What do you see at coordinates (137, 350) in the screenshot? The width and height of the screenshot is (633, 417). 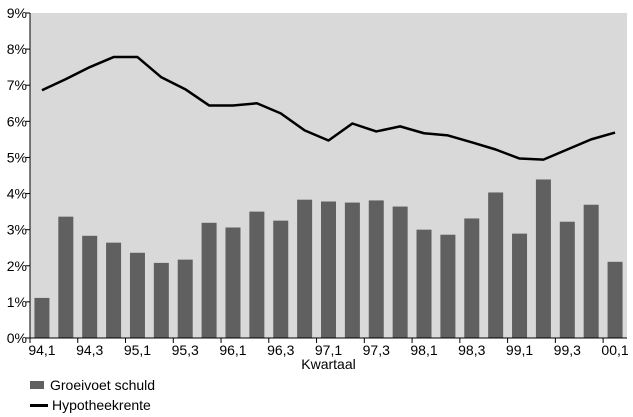 I see `x-tick-label: 95,1` at bounding box center [137, 350].